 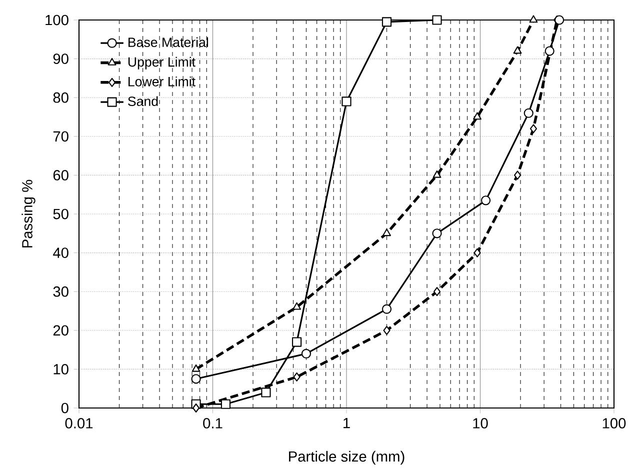 I want to click on y-tick-label: 50, so click(x=60, y=214).